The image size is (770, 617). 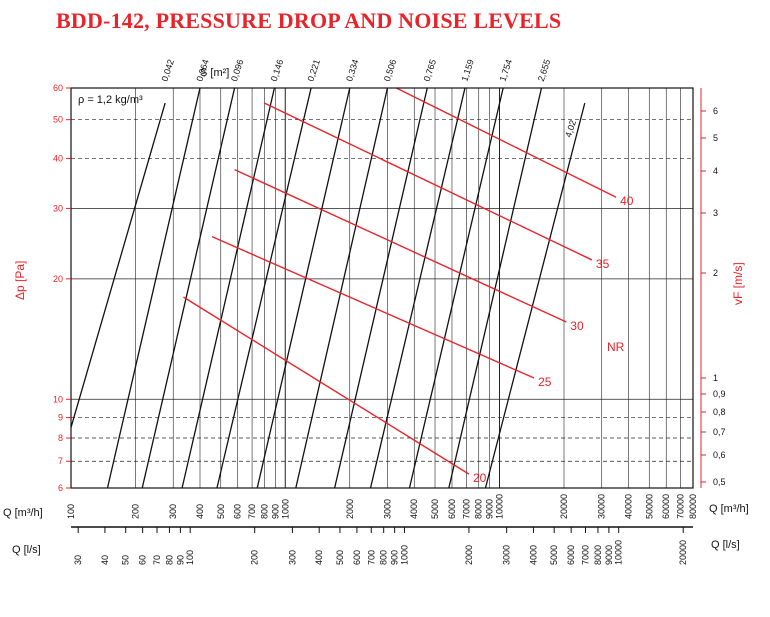 What do you see at coordinates (26, 550) in the screenshot?
I see `x2-axis-unit-label: Q [l/s]` at bounding box center [26, 550].